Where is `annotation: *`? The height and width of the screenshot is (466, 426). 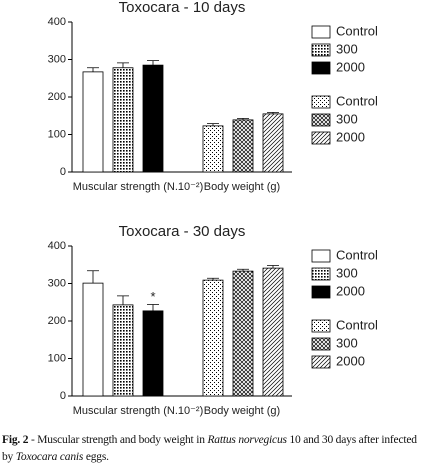
annotation: * is located at coordinates (152, 296).